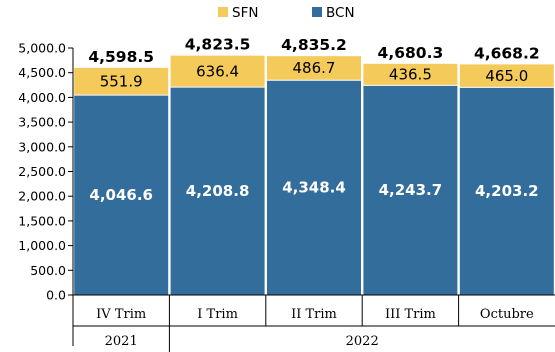 Image resolution: width=555 pixels, height=352 pixels. Describe the element at coordinates (42, 146) in the screenshot. I see `y-tick-label: 3,000.0` at that location.